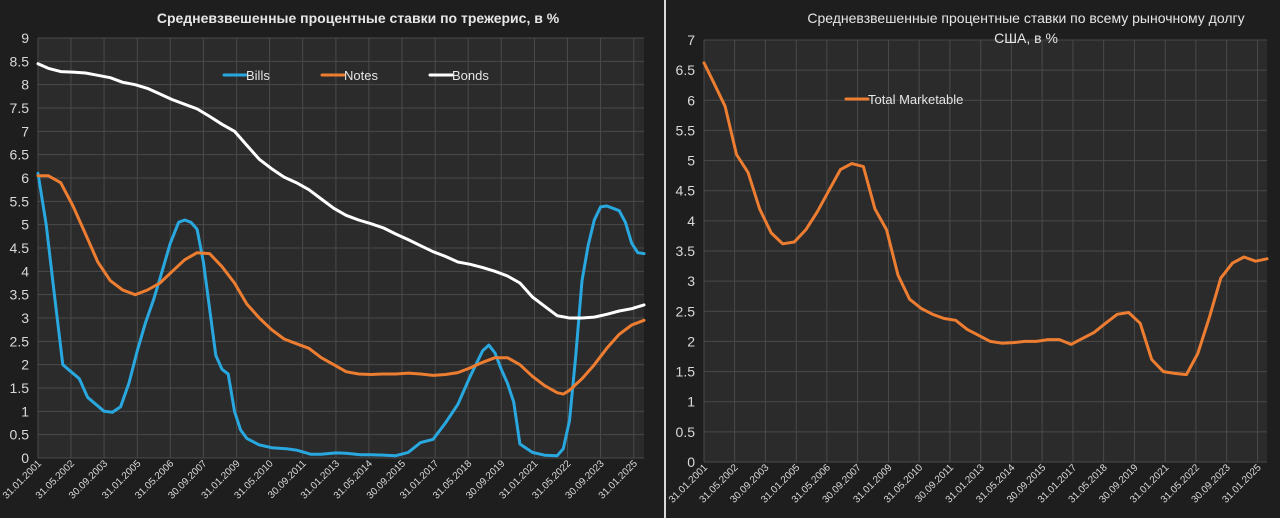 This screenshot has height=518, width=1280. What do you see at coordinates (20, 61) in the screenshot?
I see `y-tick-label: 8.5` at bounding box center [20, 61].